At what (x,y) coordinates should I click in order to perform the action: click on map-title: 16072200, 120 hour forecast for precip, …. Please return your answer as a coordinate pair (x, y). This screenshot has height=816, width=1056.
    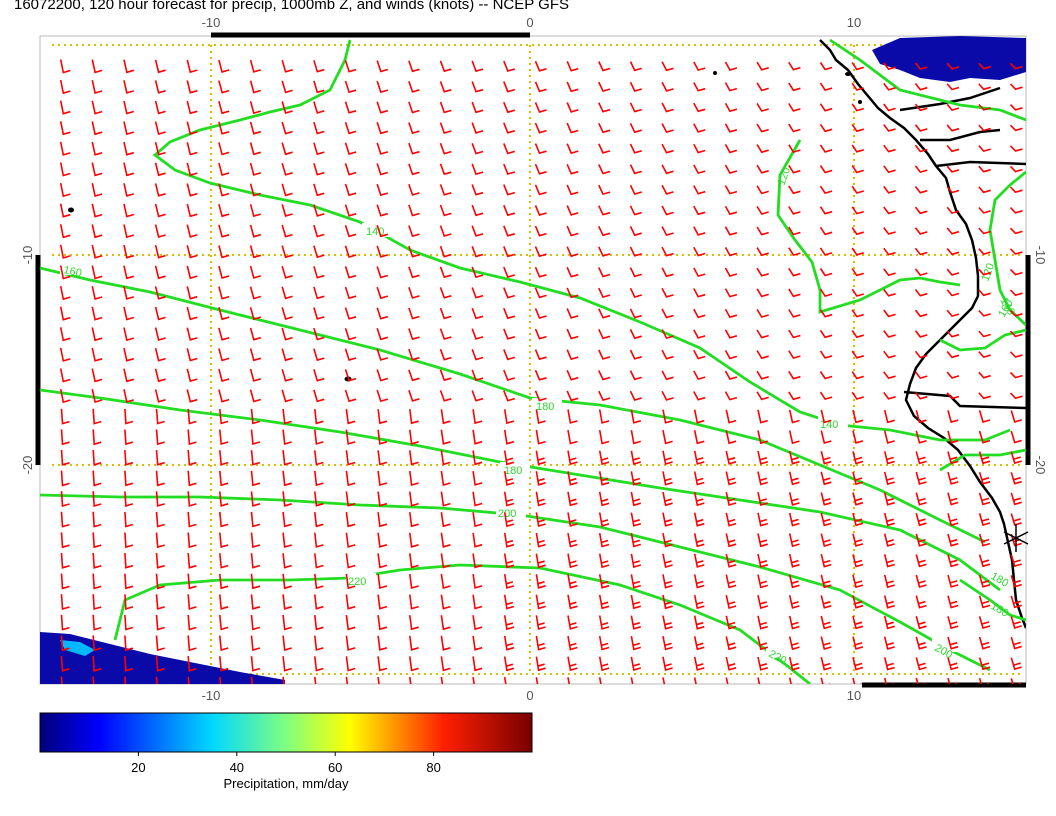
    Looking at the image, I should click on (291, 6).